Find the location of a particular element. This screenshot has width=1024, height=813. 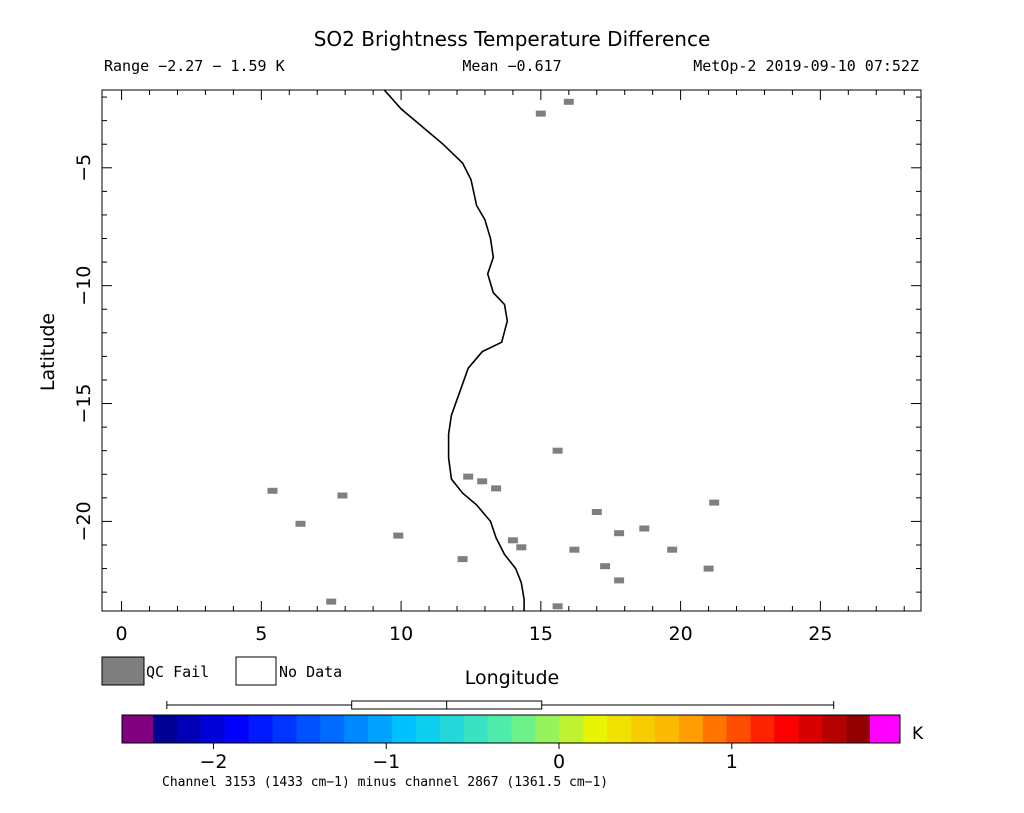

mean-label: Mean −0.617 is located at coordinates (511, 66).